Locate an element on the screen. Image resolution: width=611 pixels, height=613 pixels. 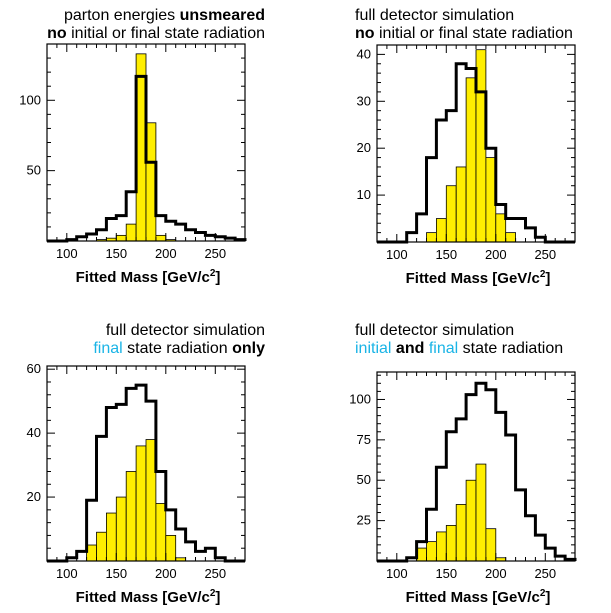
chart-title-segment: only is located at coordinates (248, 348).